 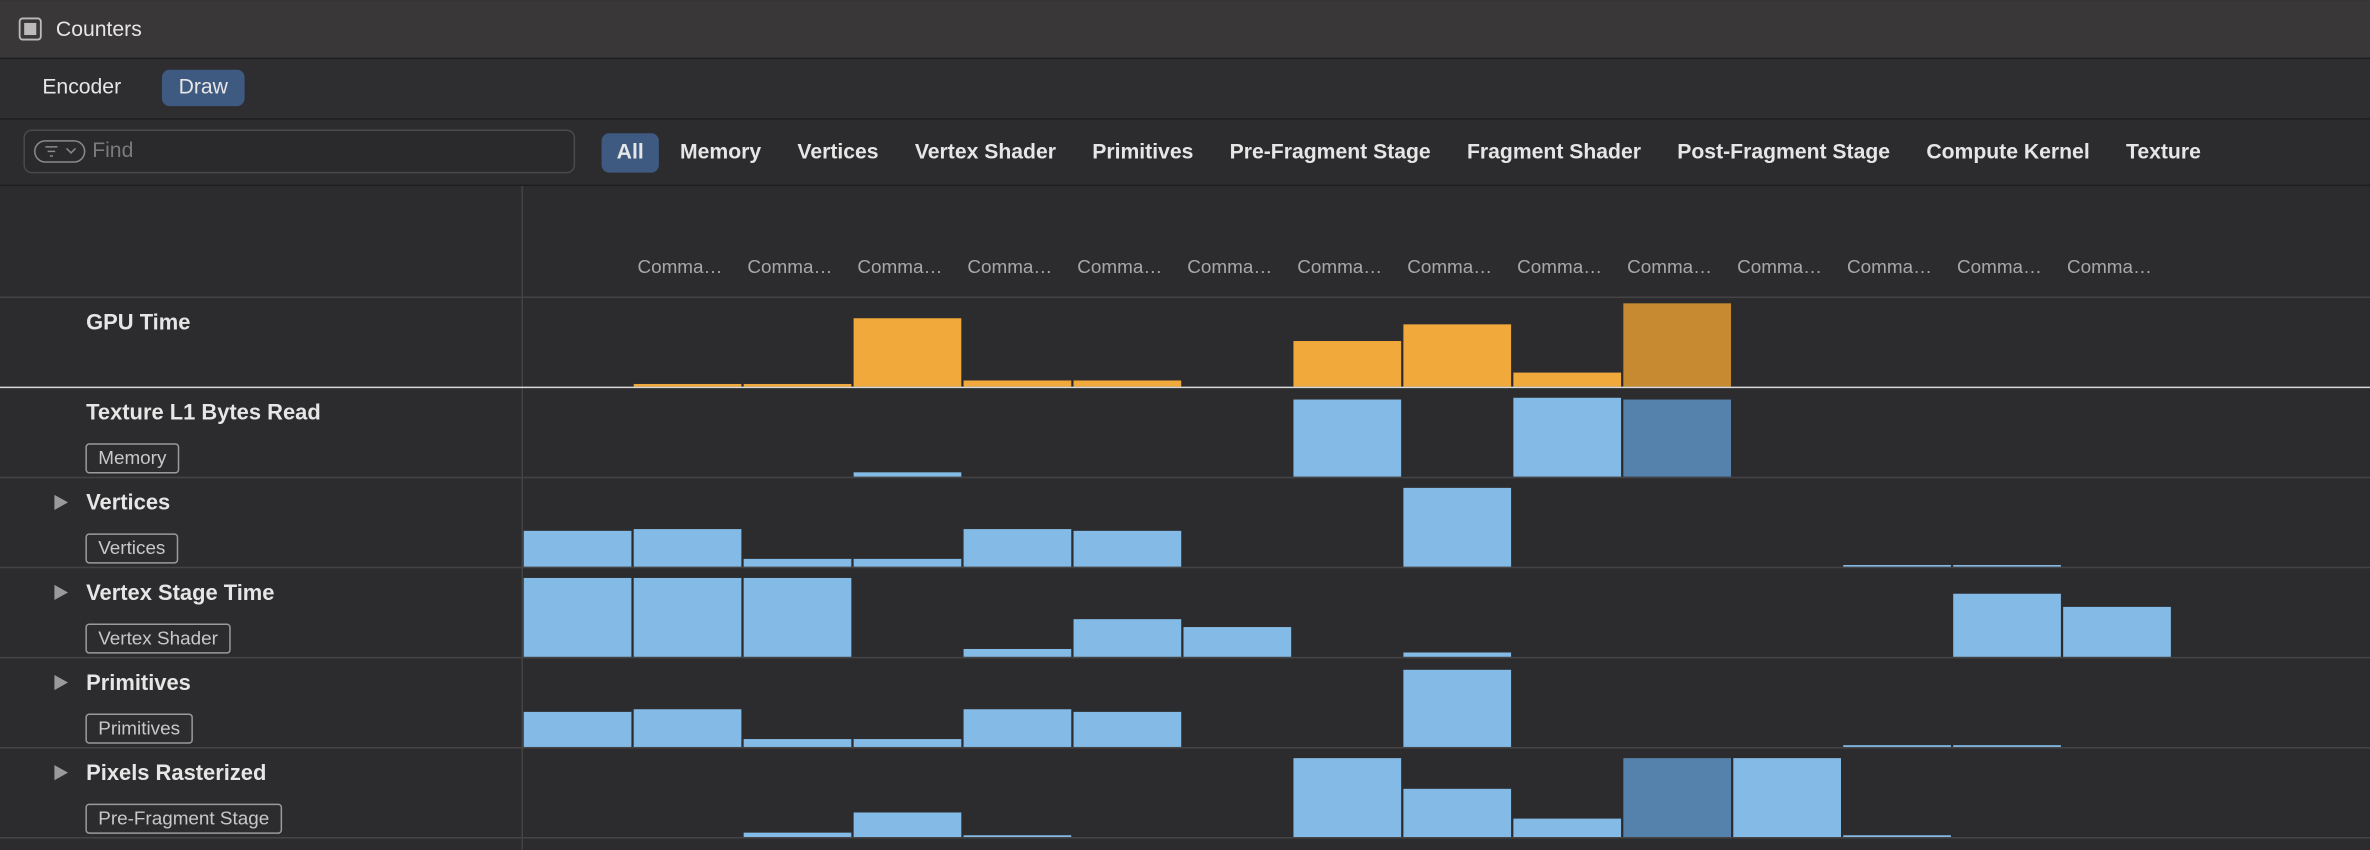 What do you see at coordinates (299, 151) in the screenshot?
I see `search-field` at bounding box center [299, 151].